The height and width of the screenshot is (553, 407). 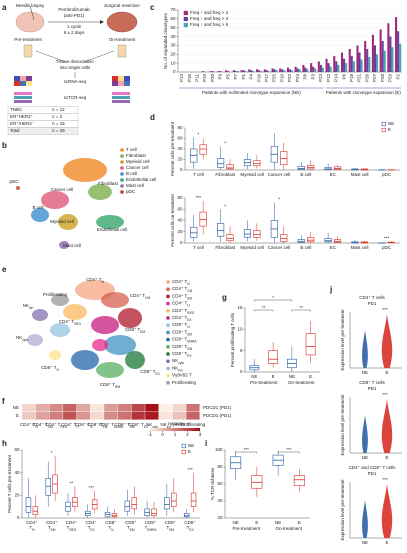 I want to click on label: Pembrolizumab, so click(x=74, y=9).